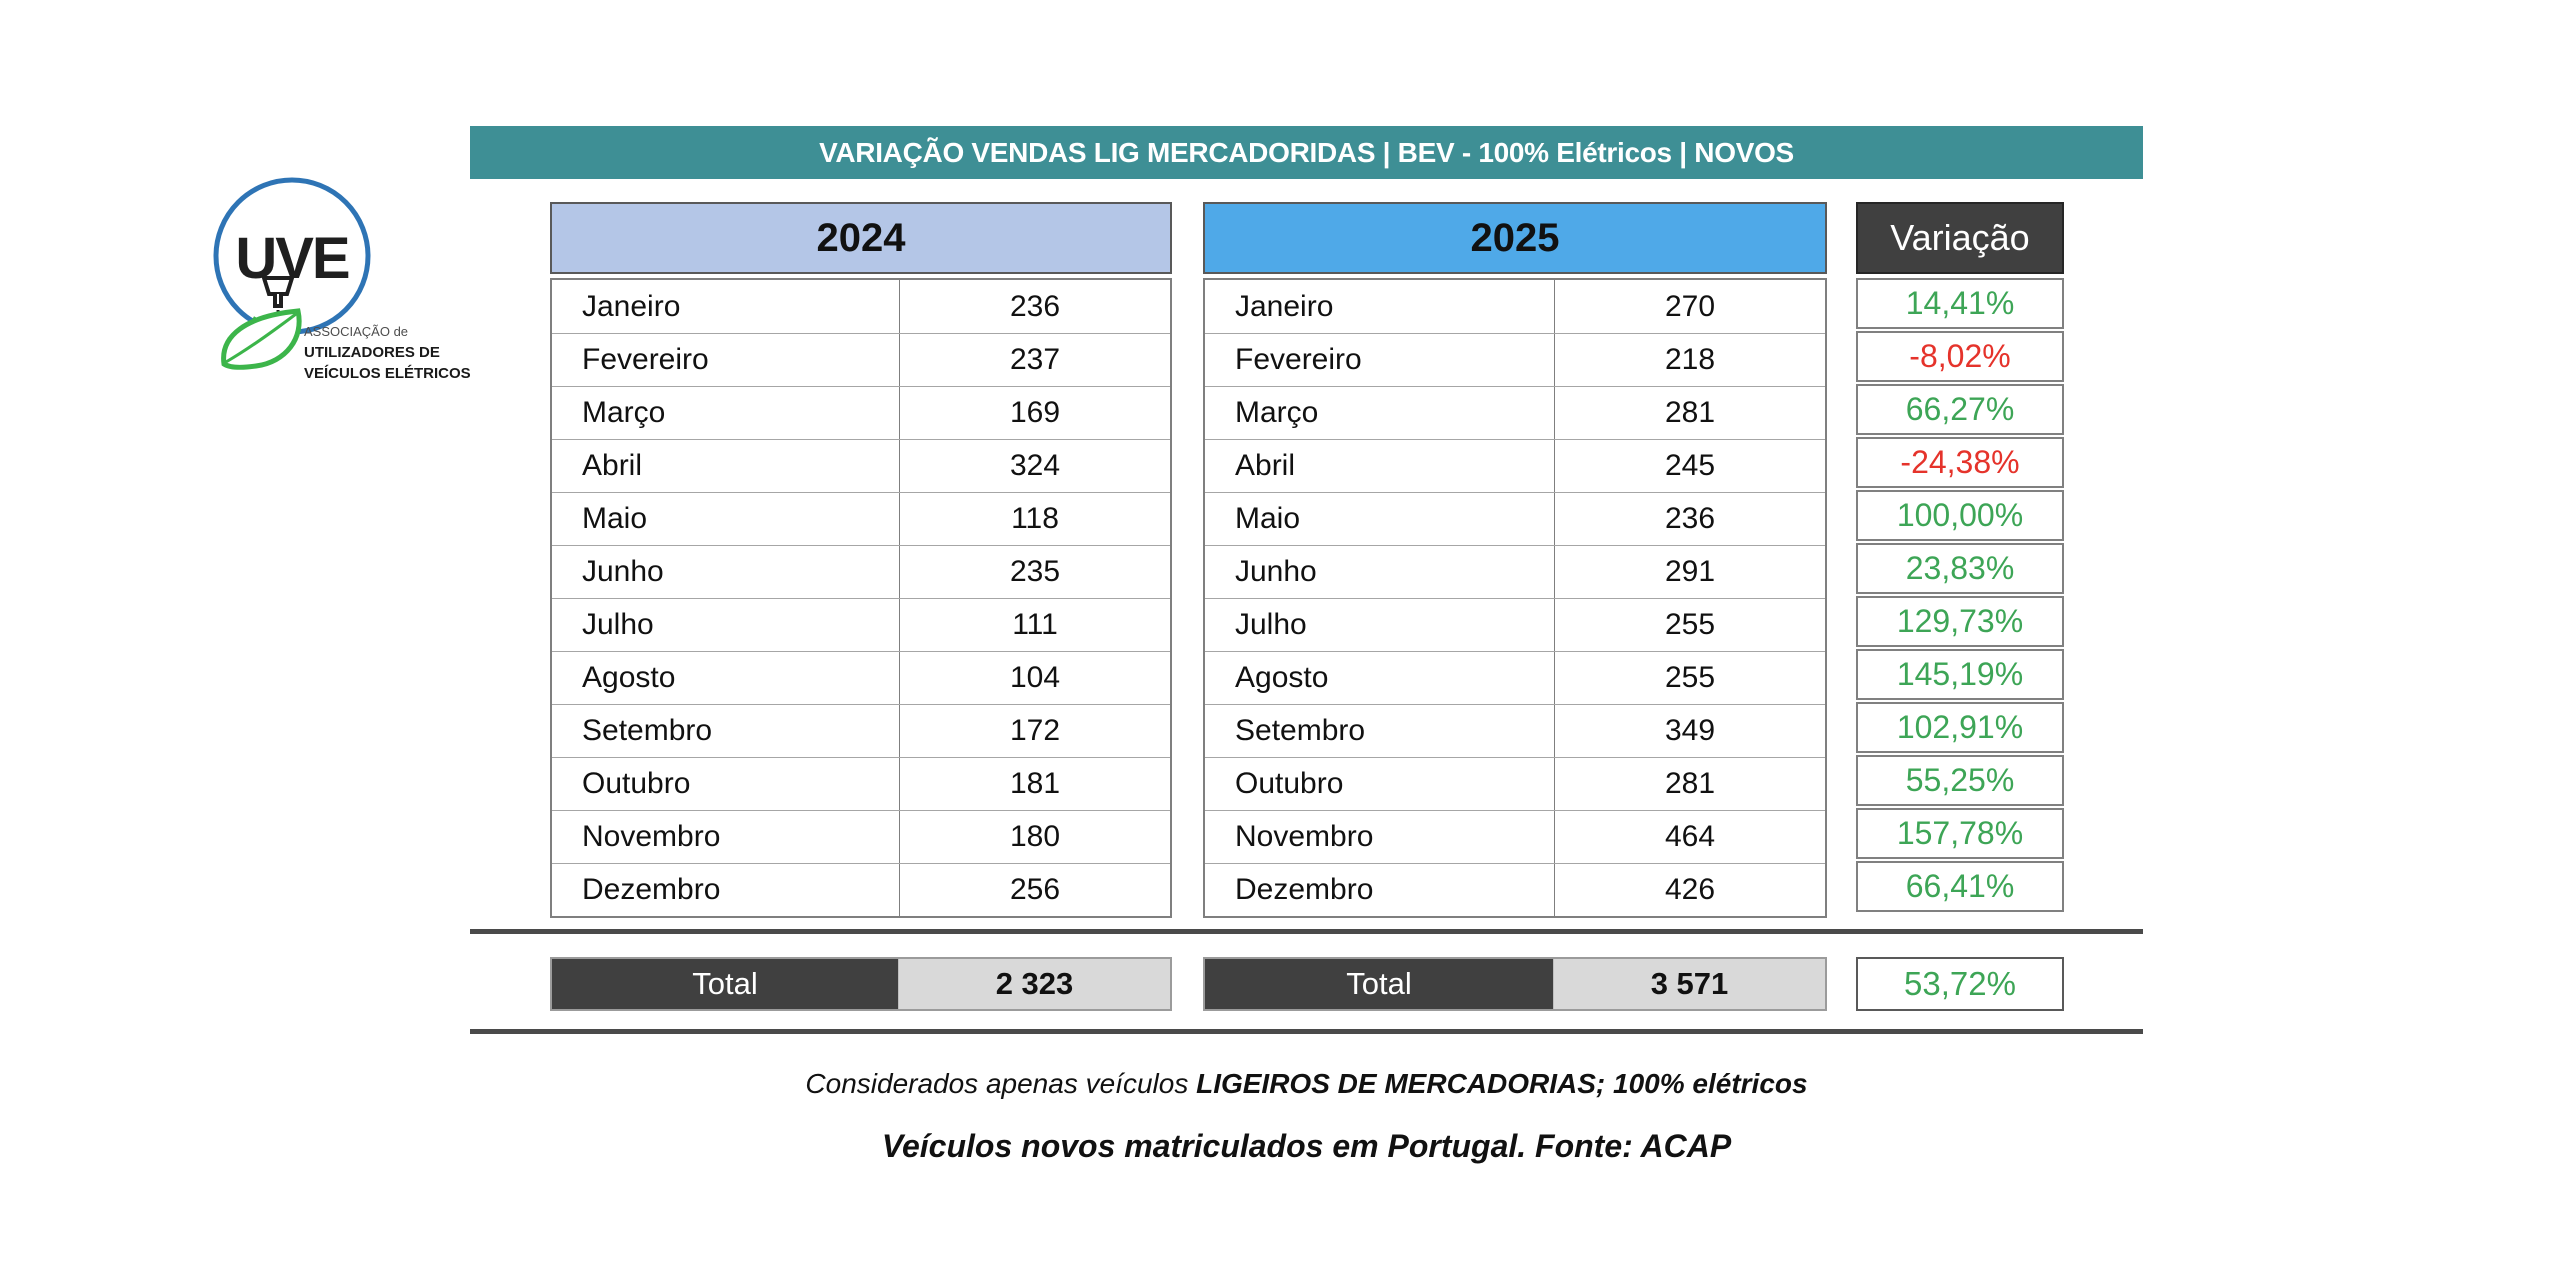  What do you see at coordinates (1515, 677) in the screenshot?
I see `table-row: Agosto 255` at bounding box center [1515, 677].